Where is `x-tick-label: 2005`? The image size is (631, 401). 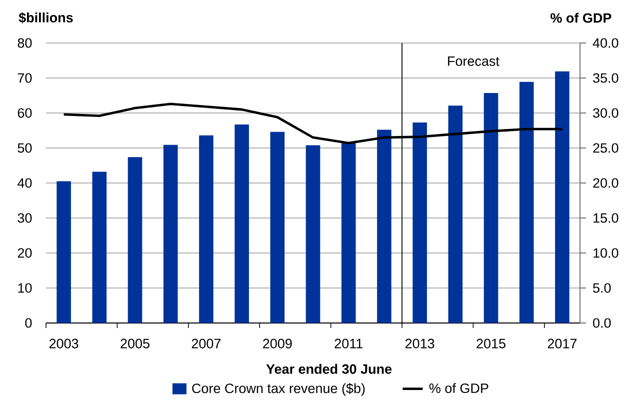
x-tick-label: 2005 is located at coordinates (135, 343).